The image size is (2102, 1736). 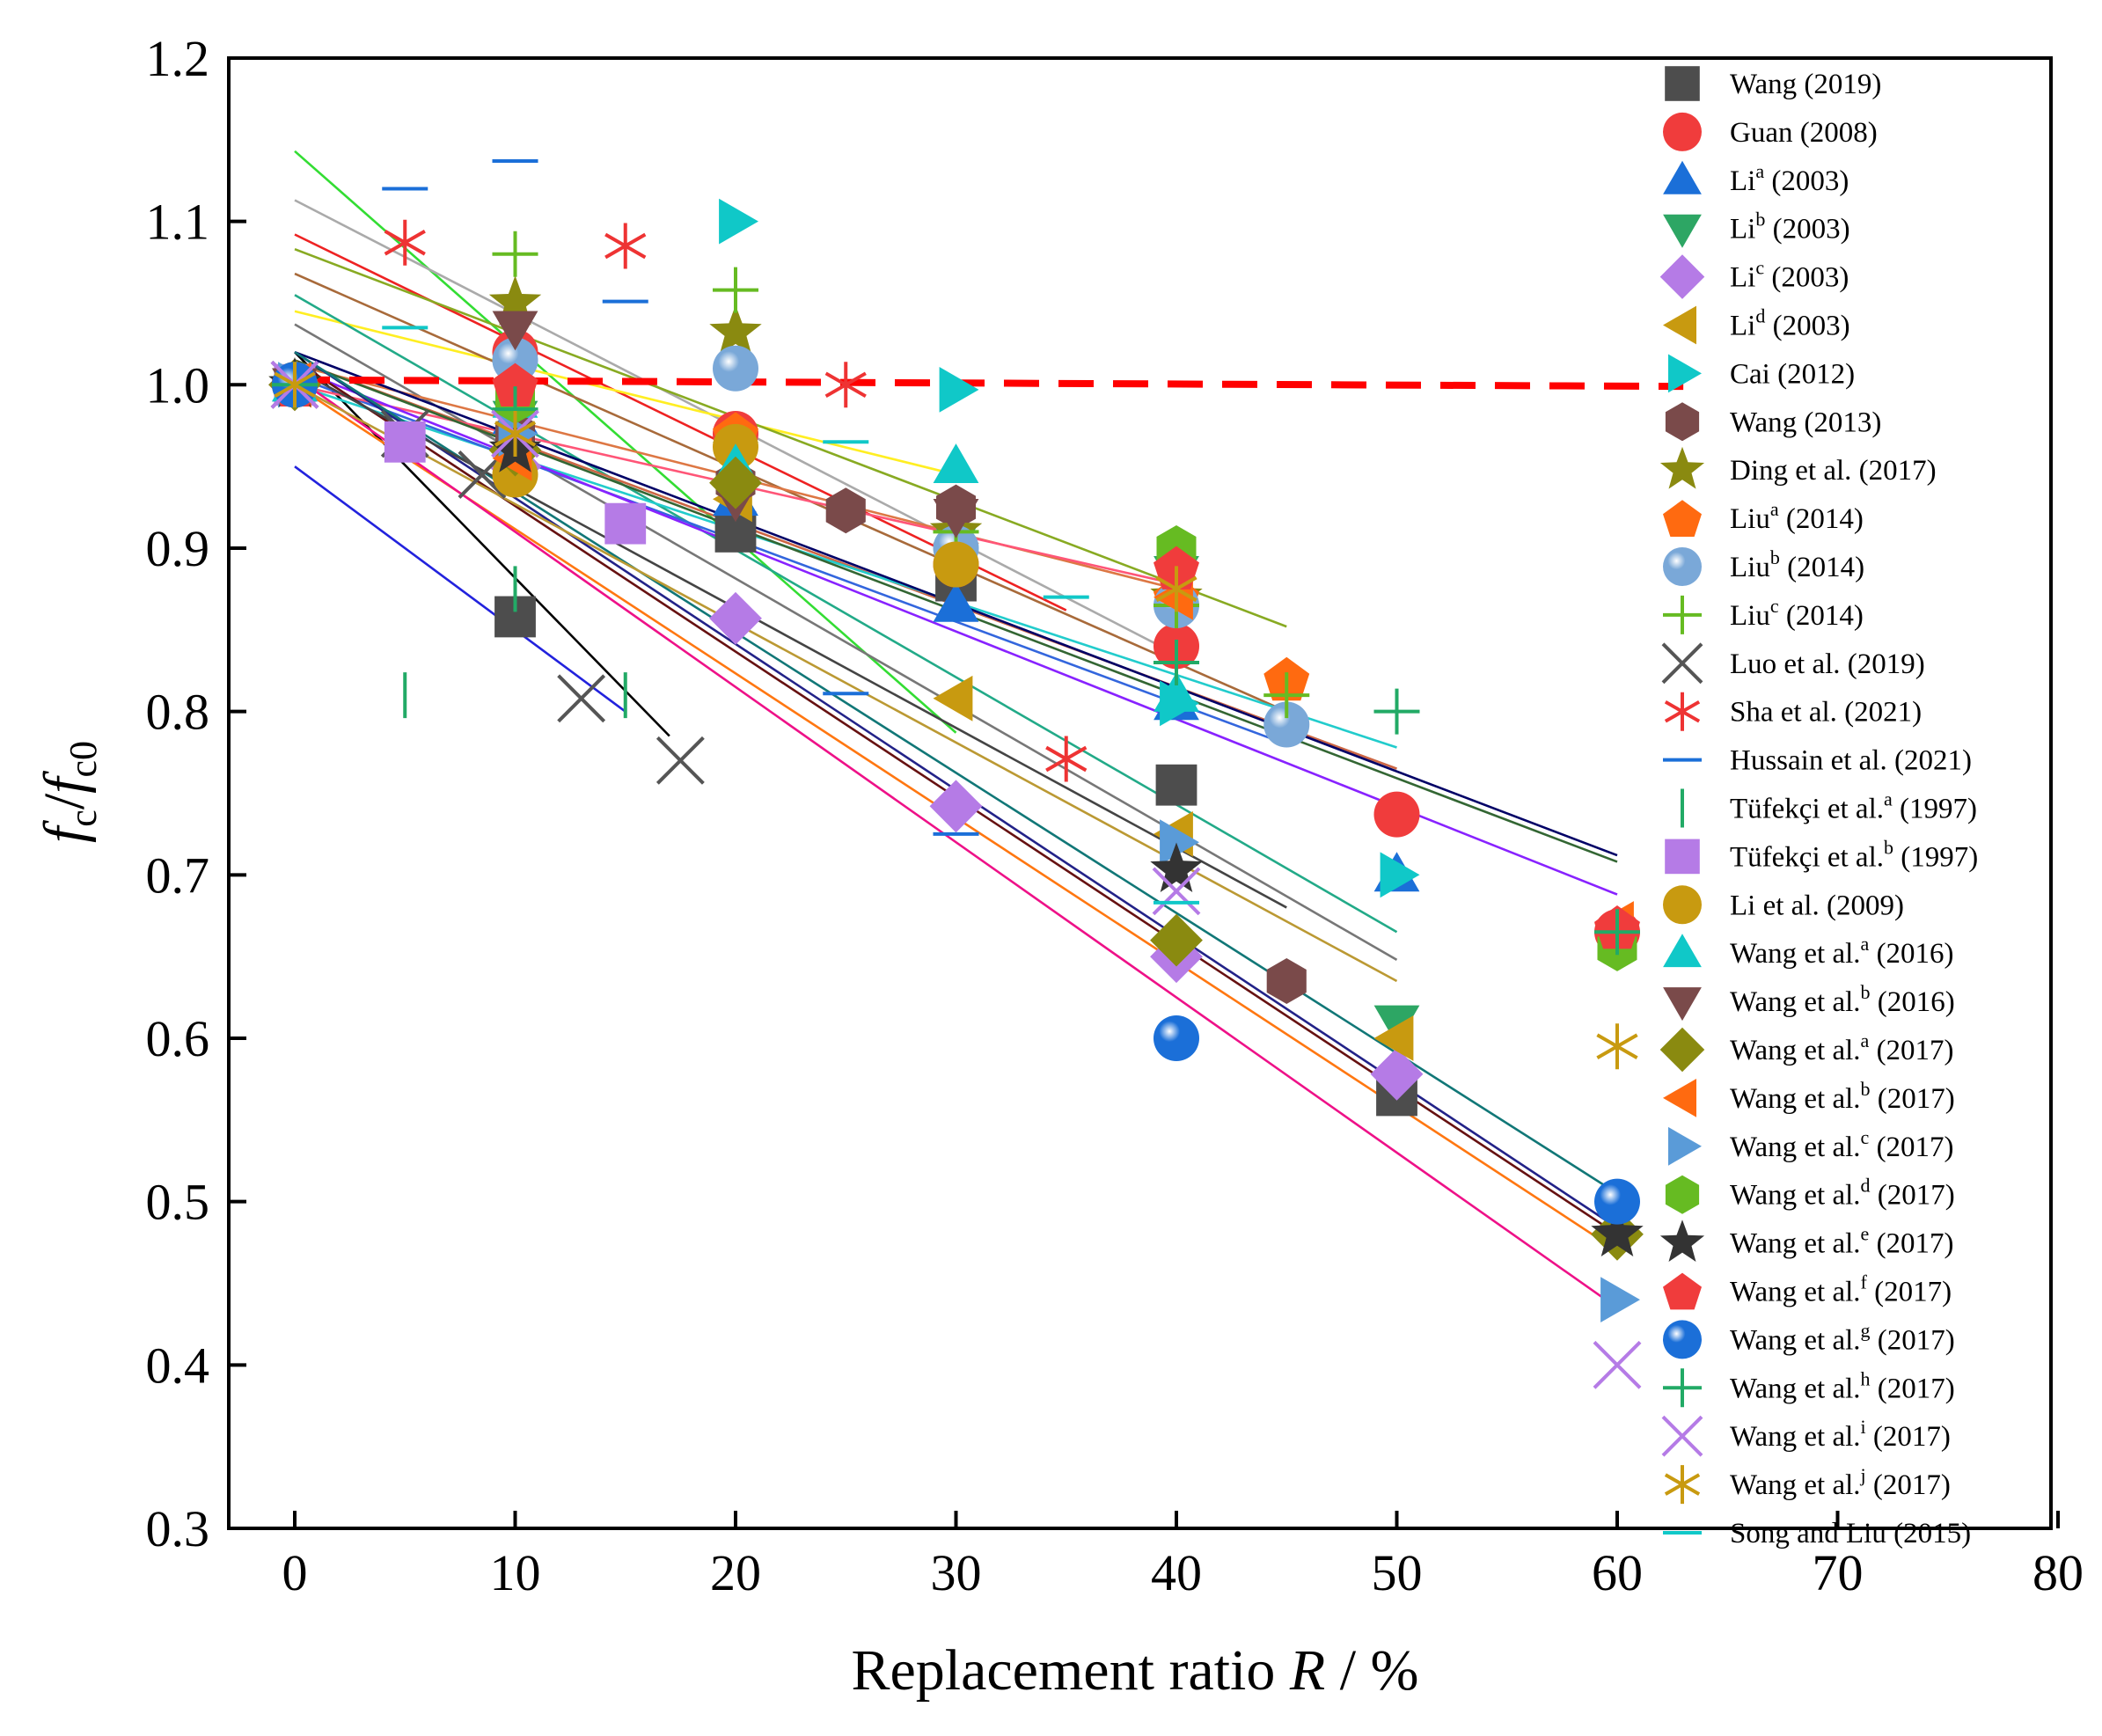 I want to click on legend-entry: Wang (2013), so click(x=1773, y=422).